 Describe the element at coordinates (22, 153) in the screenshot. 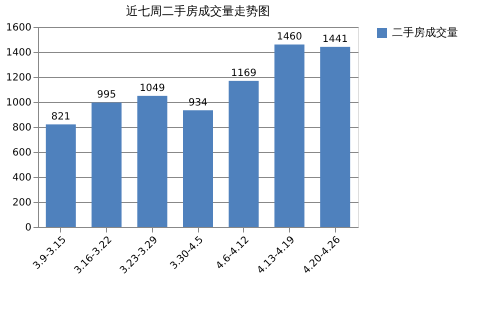

I see `y-tick-label: 600` at that location.